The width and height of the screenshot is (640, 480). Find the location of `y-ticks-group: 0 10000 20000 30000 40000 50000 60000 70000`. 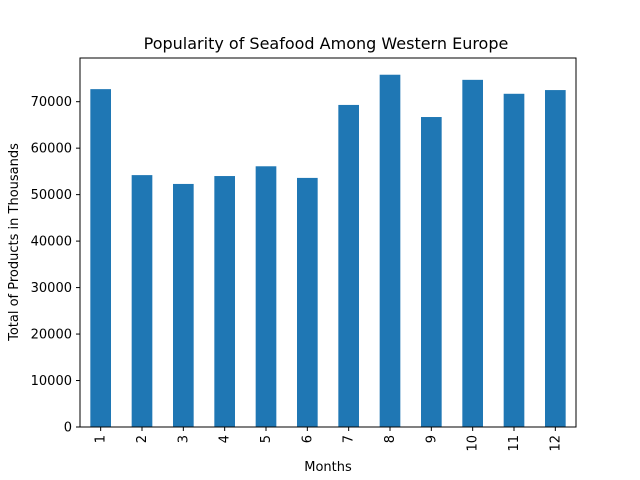

y-ticks-group: 0 10000 20000 30000 40000 50000 60000 70000 is located at coordinates (55, 265).